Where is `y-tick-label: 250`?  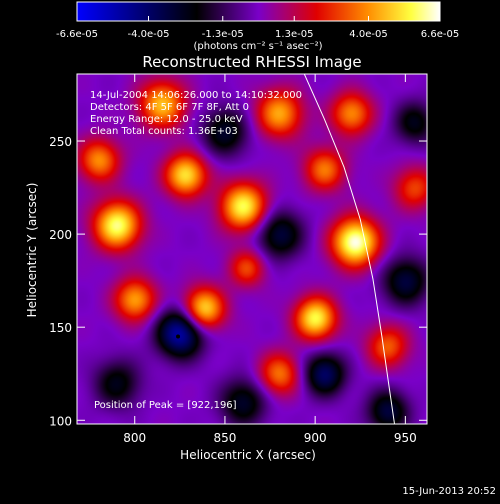 y-tick-label: 250 is located at coordinates (60, 142).